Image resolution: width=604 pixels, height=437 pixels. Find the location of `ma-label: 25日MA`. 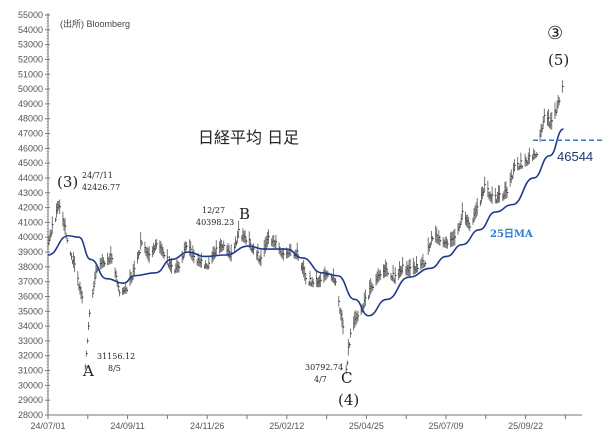

ma-label: 25日MA is located at coordinates (511, 234).